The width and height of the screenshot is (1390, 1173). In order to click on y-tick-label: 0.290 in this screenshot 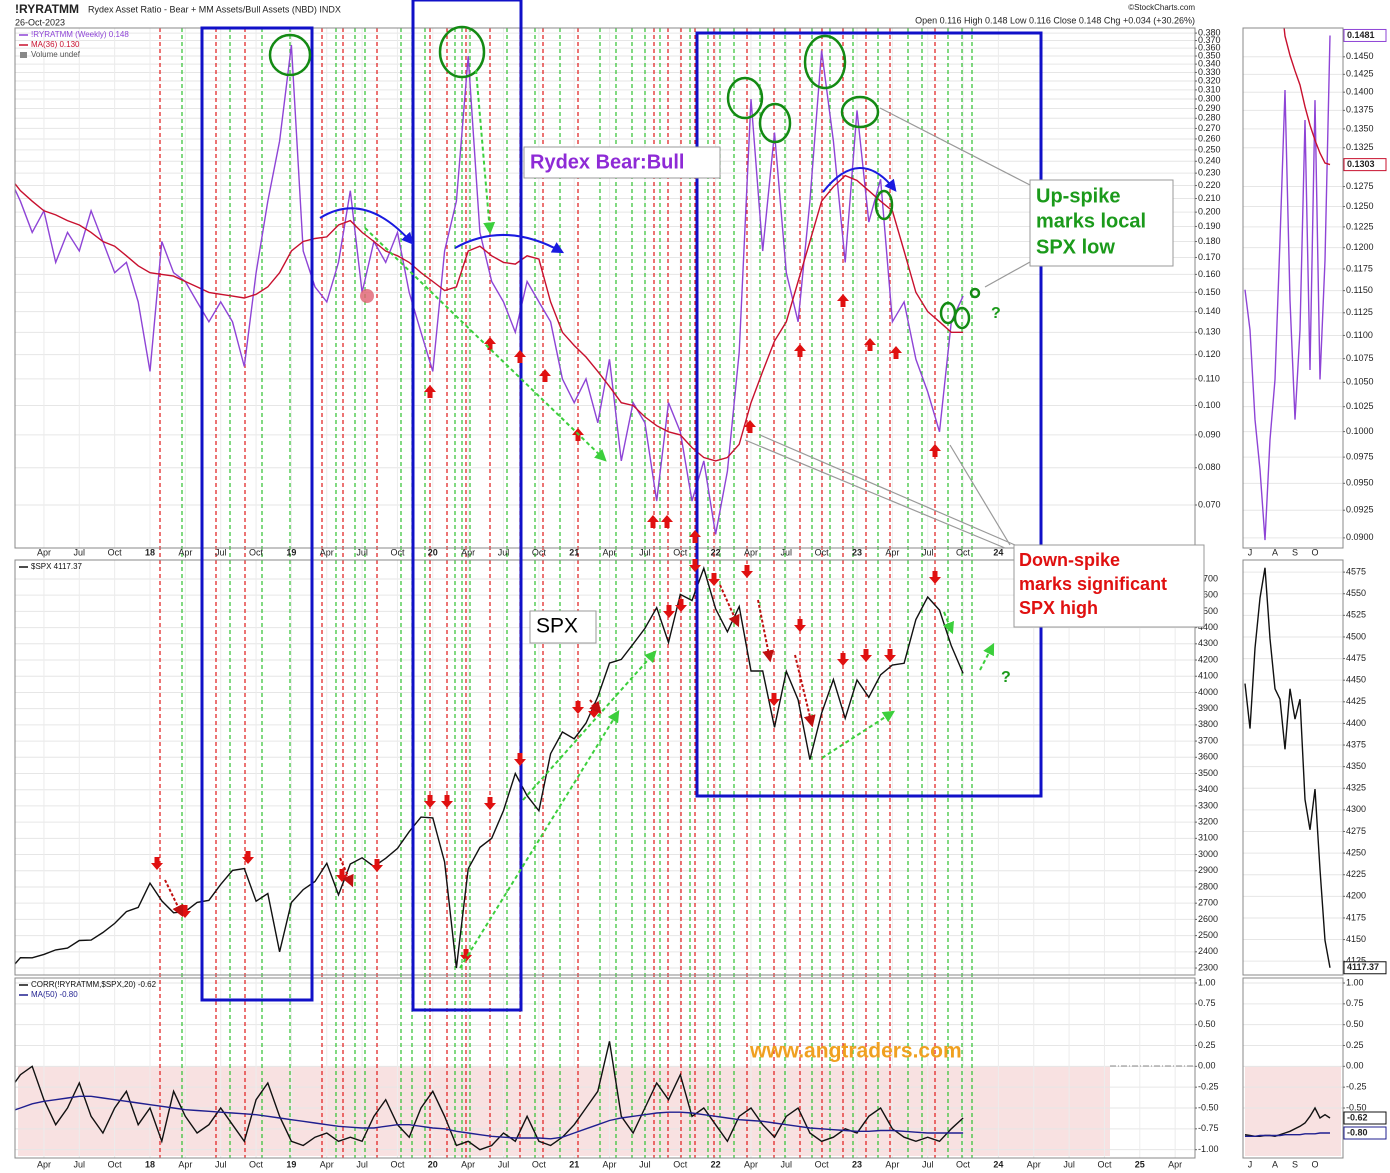, I will do `click(1209, 108)`.